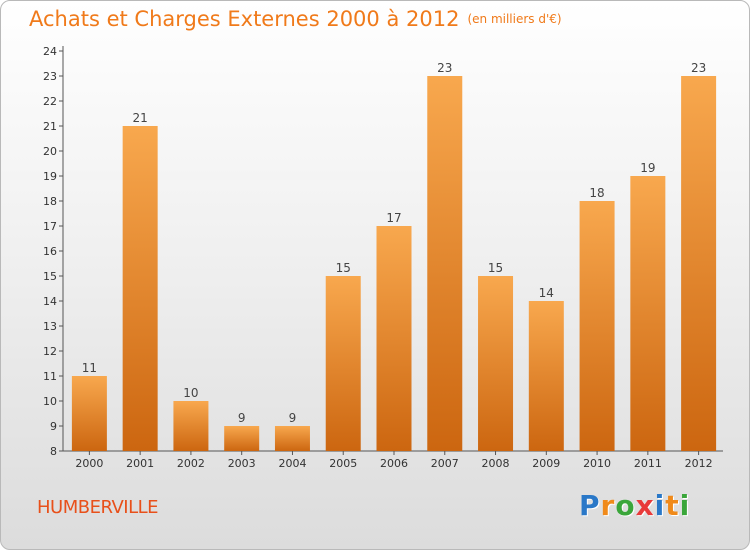 The height and width of the screenshot is (550, 750). Describe the element at coordinates (140, 463) in the screenshot. I see `x-tick-label: 2001` at that location.